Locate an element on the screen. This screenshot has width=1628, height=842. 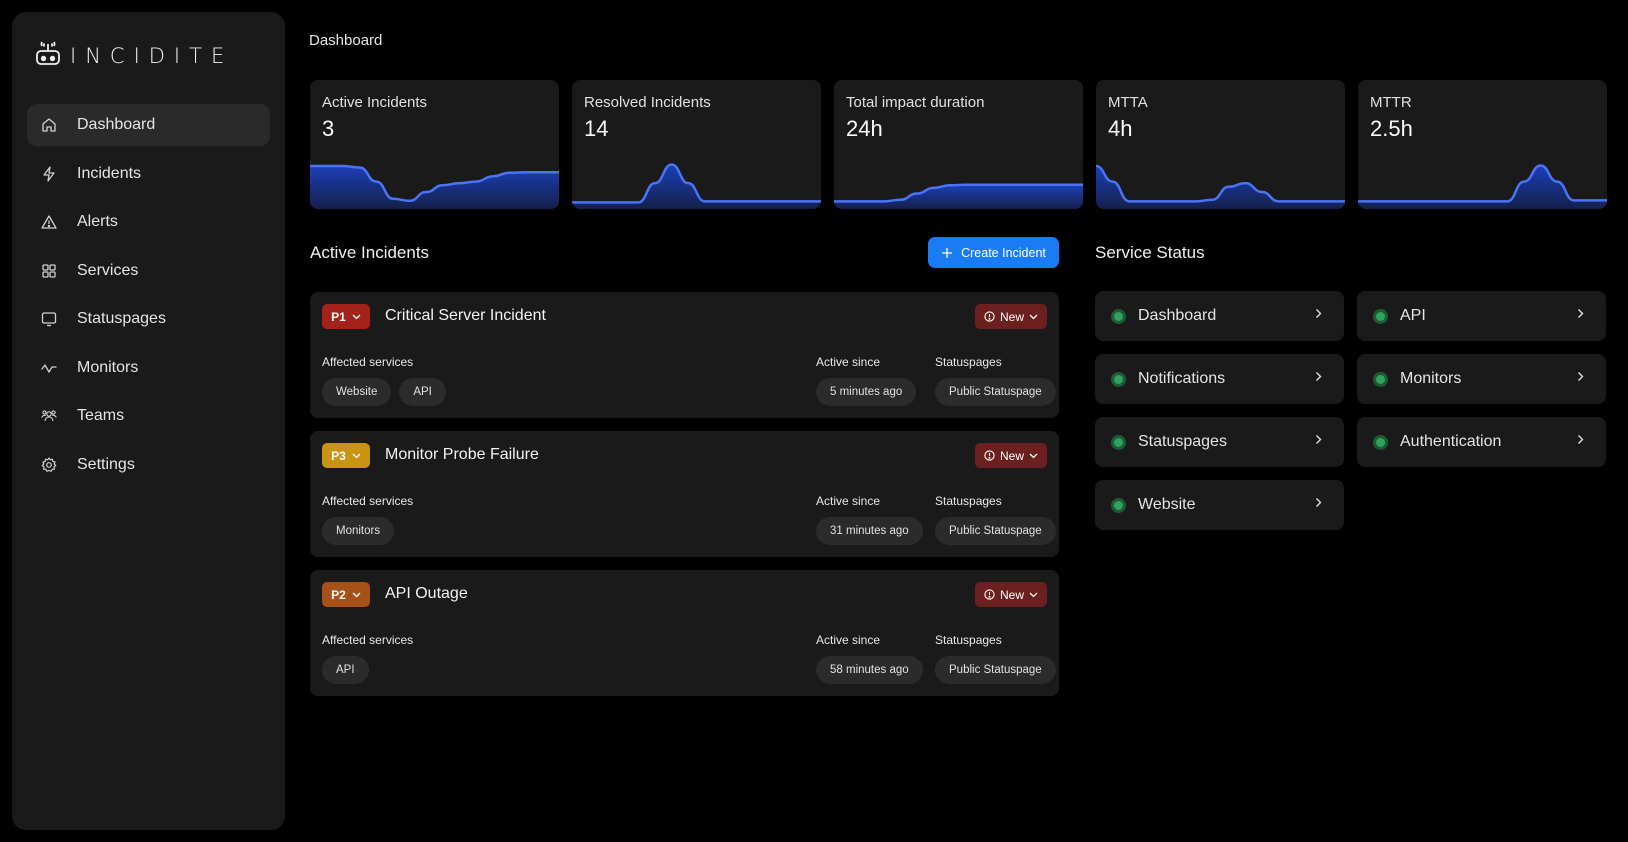
stat-label: MTTA is located at coordinates (1128, 102).